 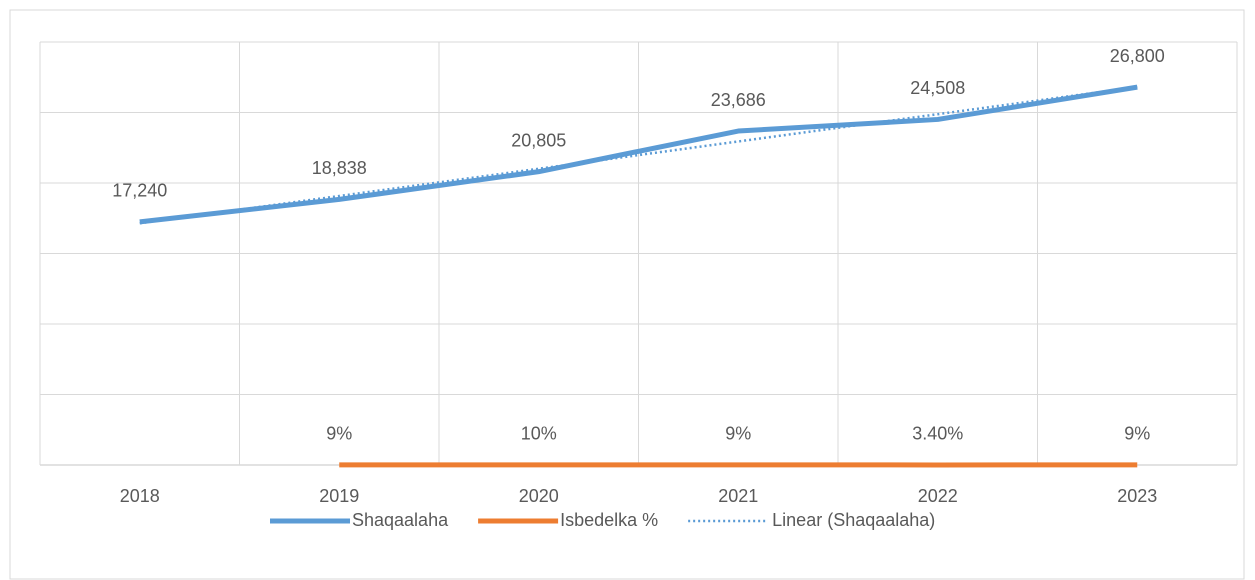 What do you see at coordinates (1137, 496) in the screenshot?
I see `x-tick-label: 2023` at bounding box center [1137, 496].